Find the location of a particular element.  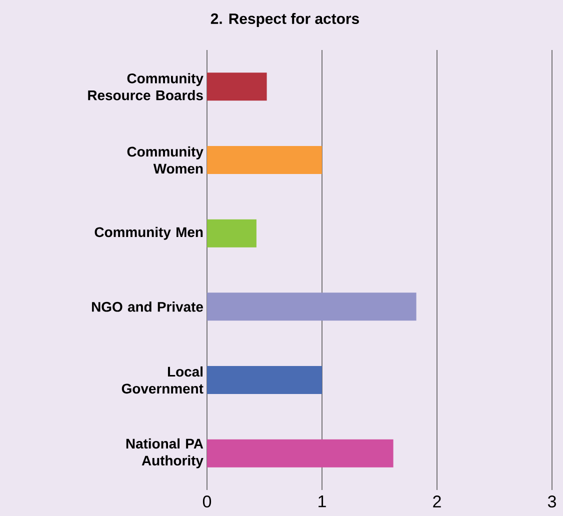

x-tick-label: 3 is located at coordinates (552, 502).